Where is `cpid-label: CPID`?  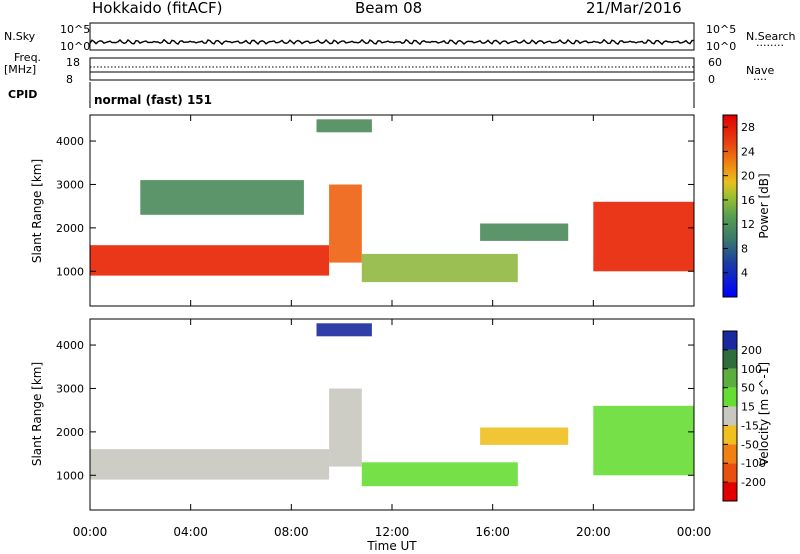 cpid-label: CPID is located at coordinates (23, 94).